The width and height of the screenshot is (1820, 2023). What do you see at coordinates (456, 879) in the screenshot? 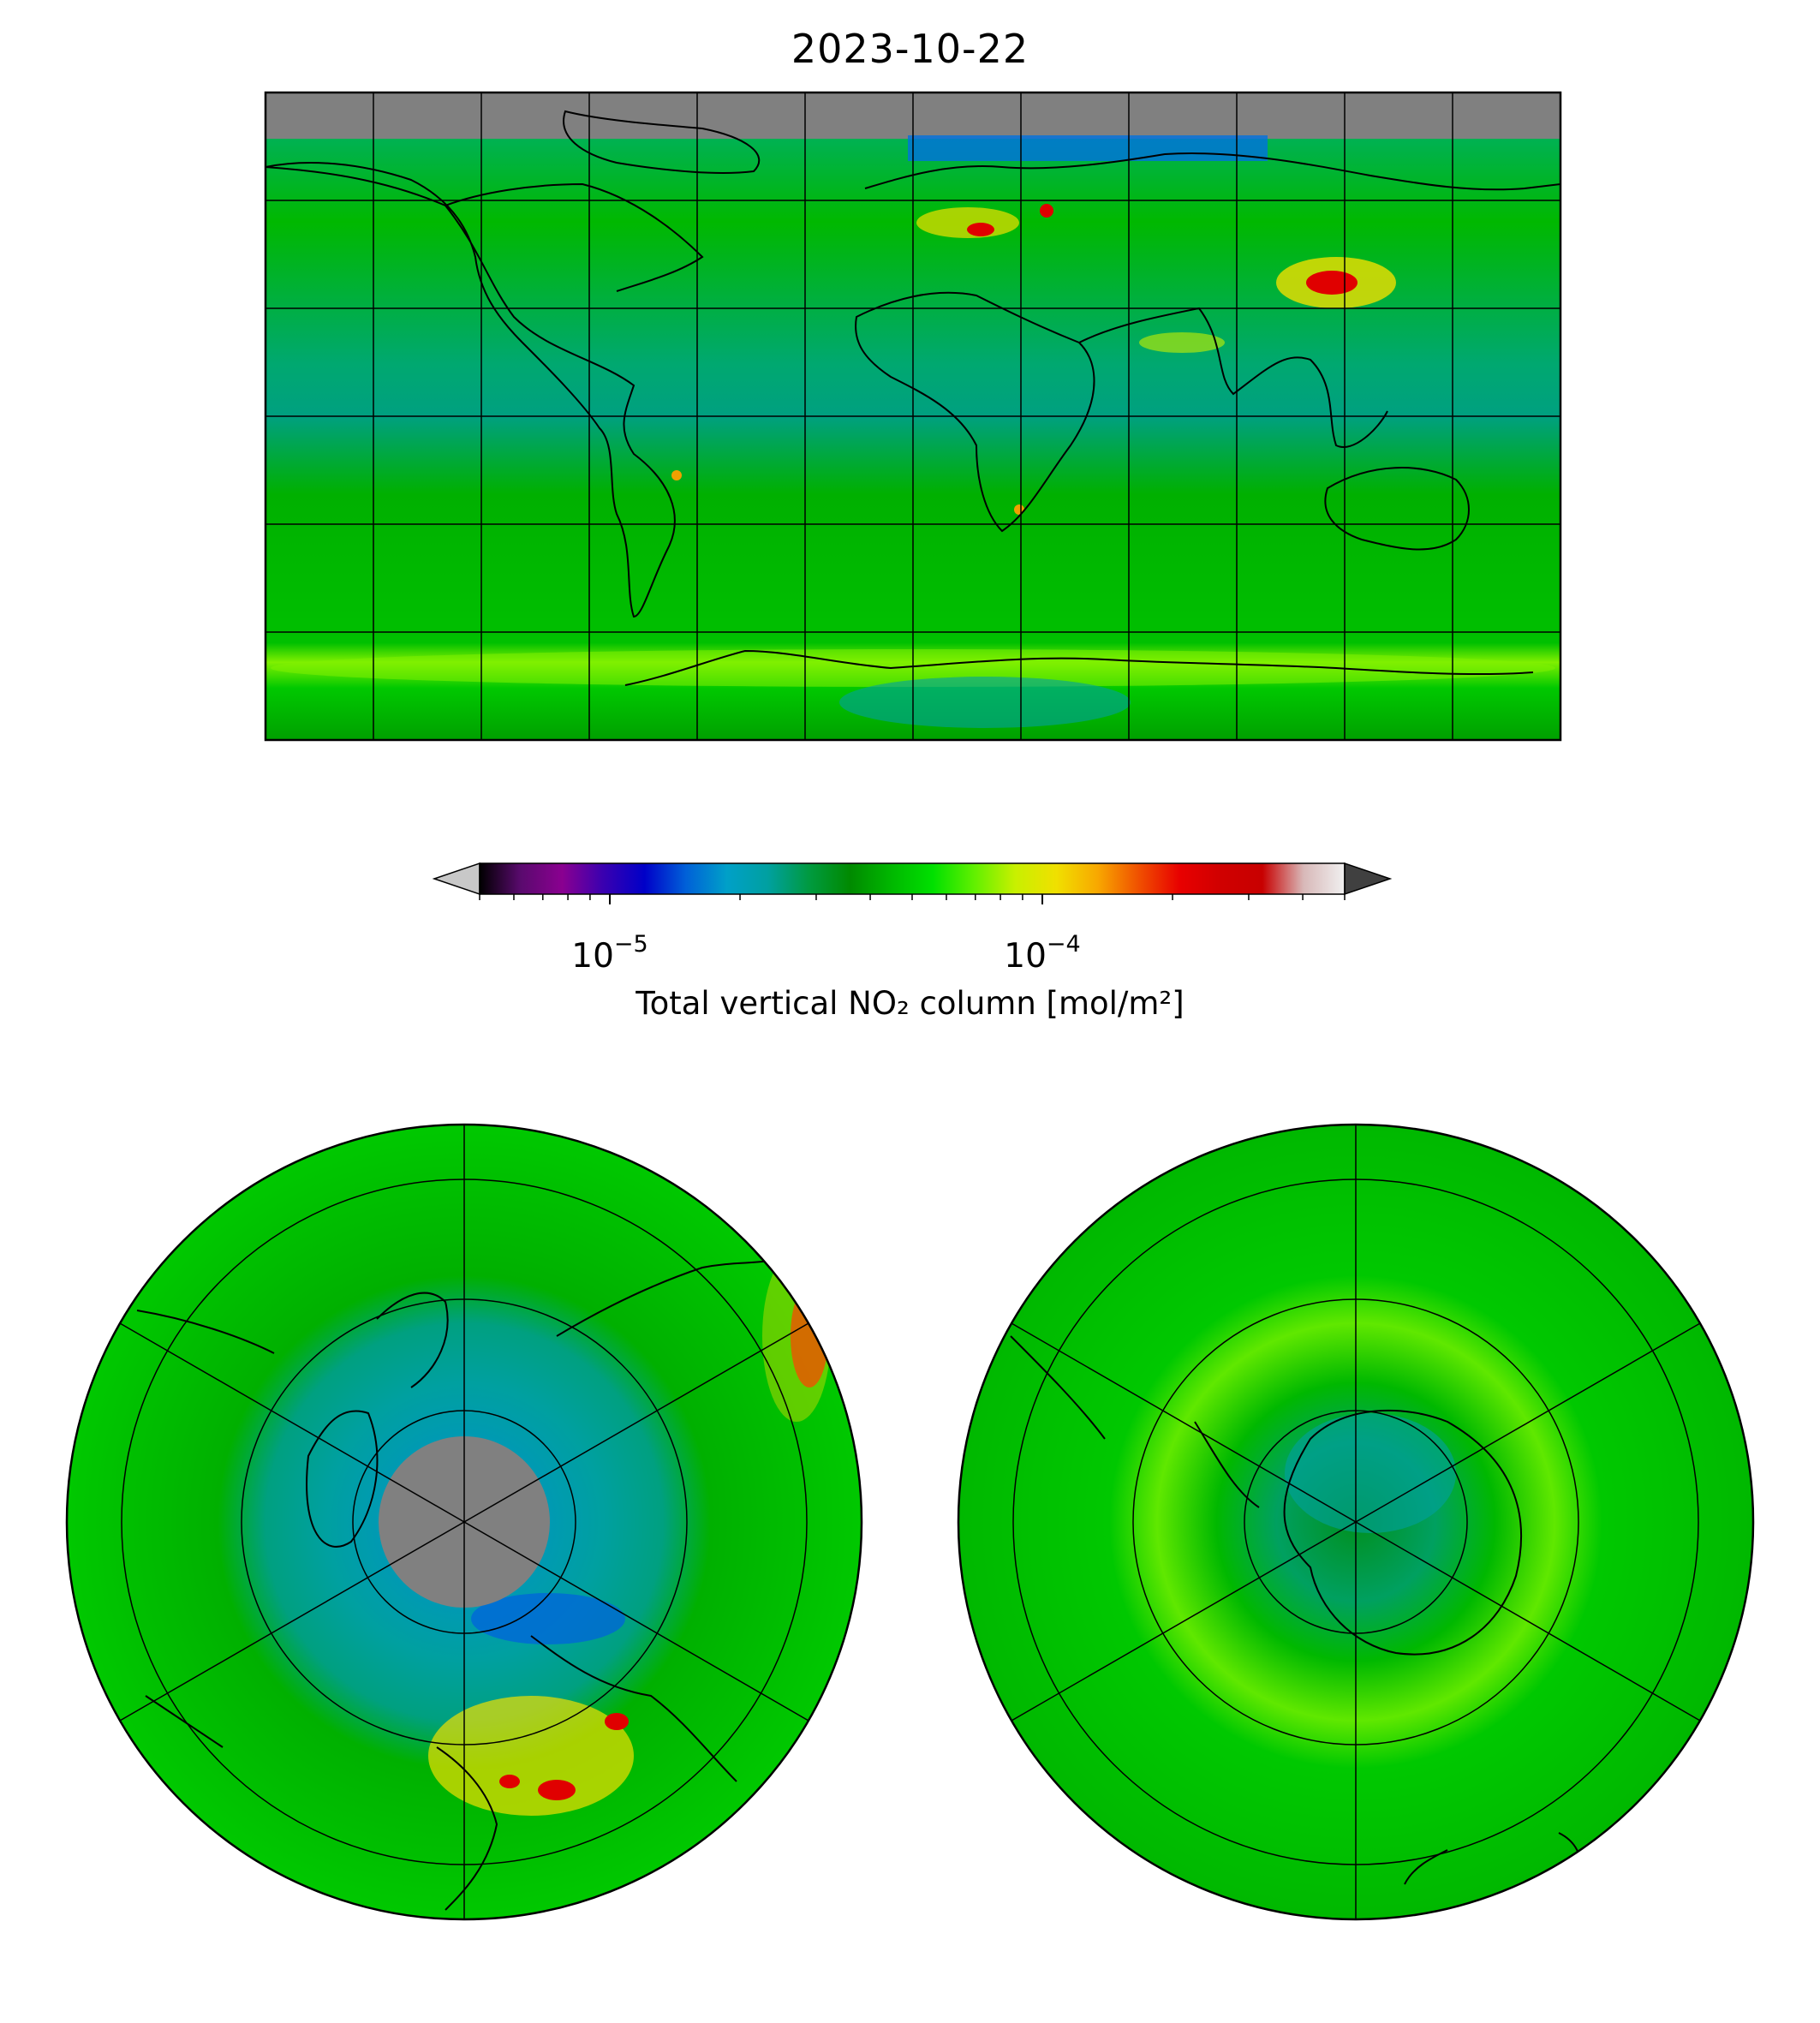
I see `colorbar-under-triangle` at bounding box center [456, 879].